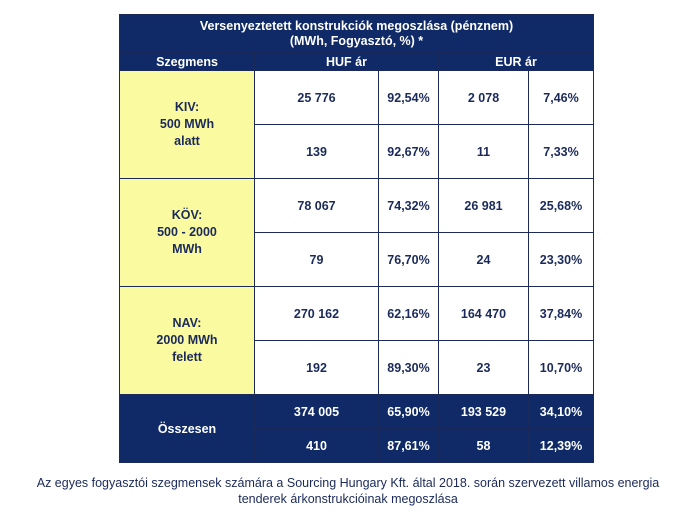 This screenshot has width=696, height=521. Describe the element at coordinates (316, 367) in the screenshot. I see `huf-value: 192` at that location.